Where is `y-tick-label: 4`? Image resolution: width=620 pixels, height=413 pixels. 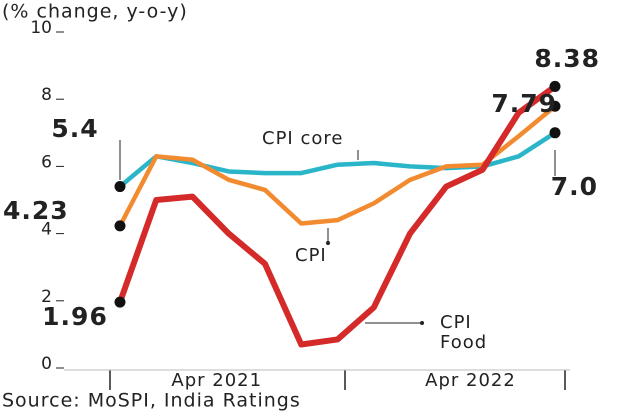 y-tick-label: 4 is located at coordinates (46, 230).